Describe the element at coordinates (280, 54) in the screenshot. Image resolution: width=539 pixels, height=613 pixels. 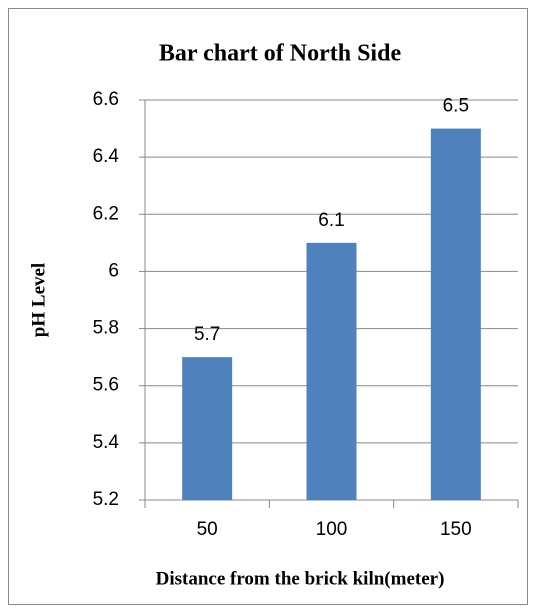
I see `chart-title: Bar chart of North Side` at that location.